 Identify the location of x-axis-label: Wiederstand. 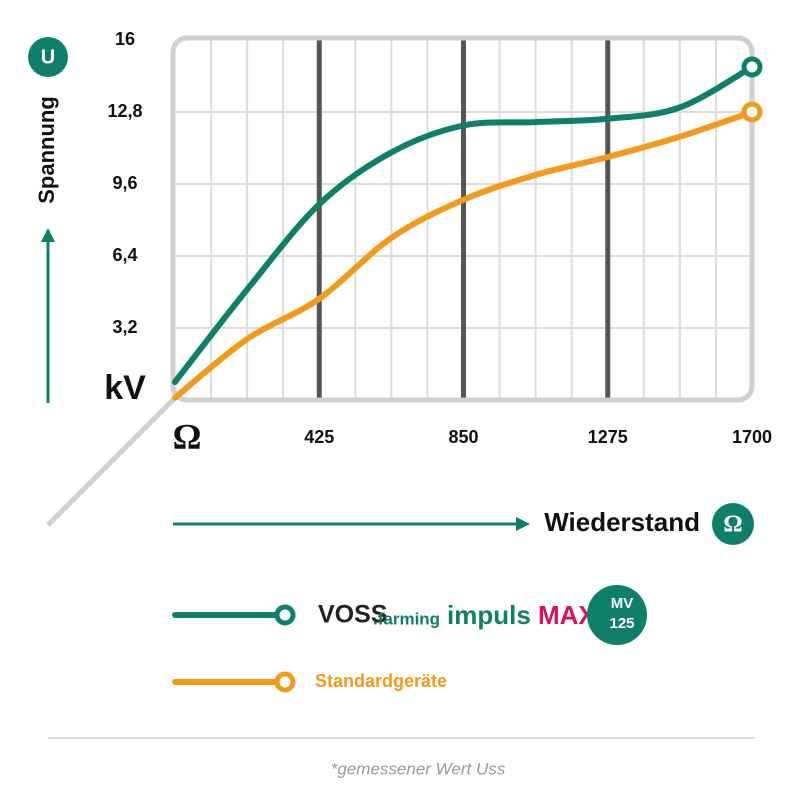
(622, 522).